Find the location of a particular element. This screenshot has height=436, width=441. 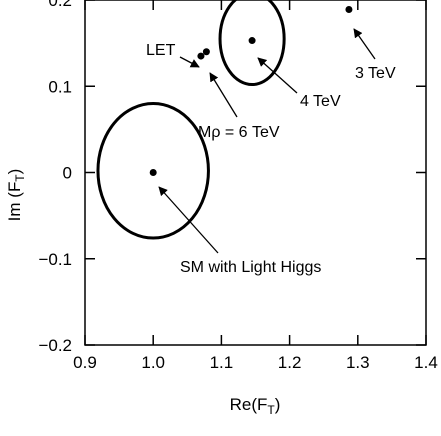

annotation-let: LET is located at coordinates (161, 50).